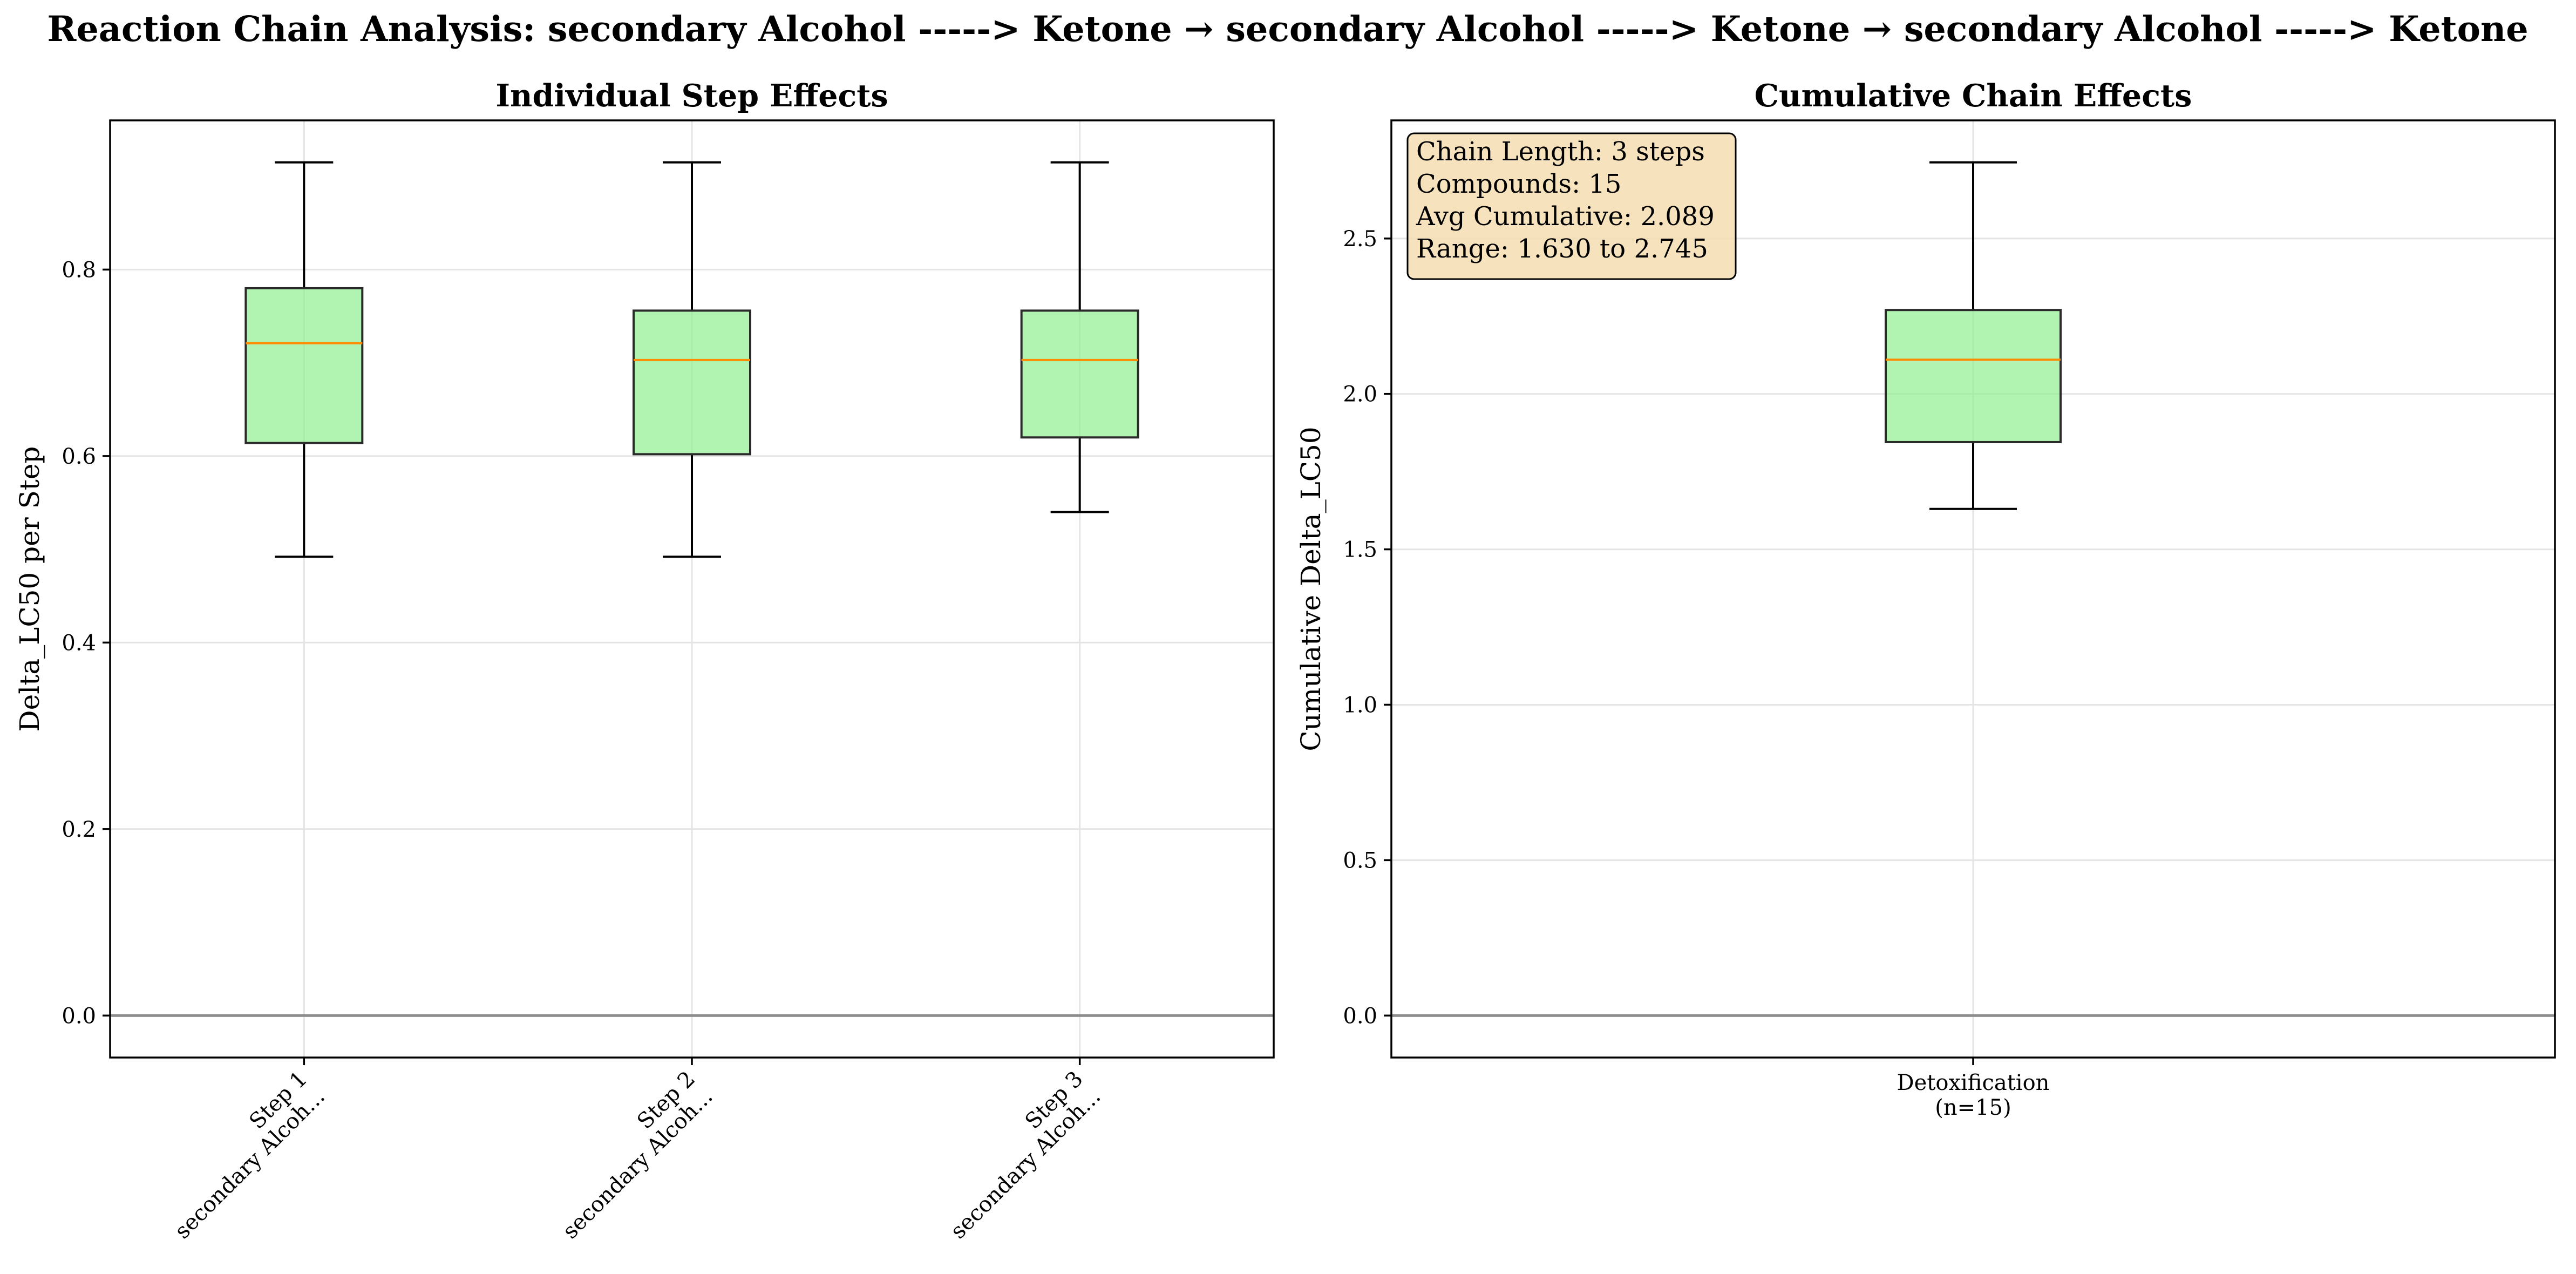 The height and width of the screenshot is (1274, 2576). What do you see at coordinates (1518, 184) in the screenshot?
I see `annotation-line: Compounds: 15` at bounding box center [1518, 184].